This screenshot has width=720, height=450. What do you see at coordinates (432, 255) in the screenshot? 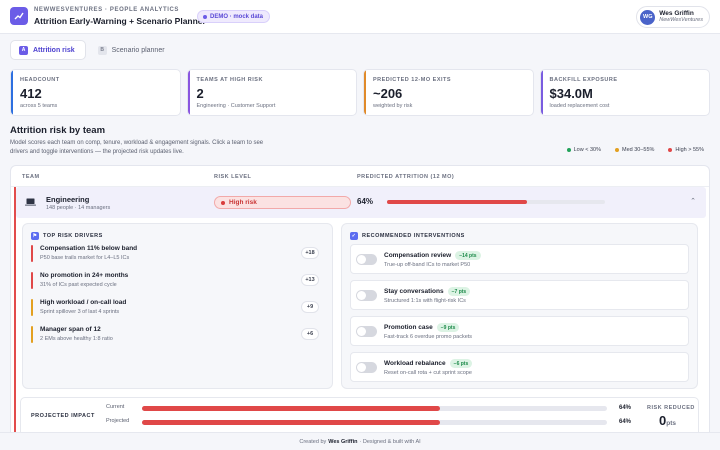
I see `intervention-title-row: Compensation review −14 pts` at bounding box center [432, 255].